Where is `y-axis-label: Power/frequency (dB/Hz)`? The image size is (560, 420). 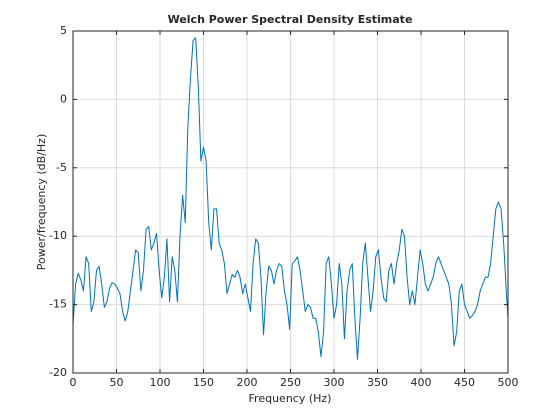 y-axis-label: Power/frequency (dB/Hz) is located at coordinates (41, 202).